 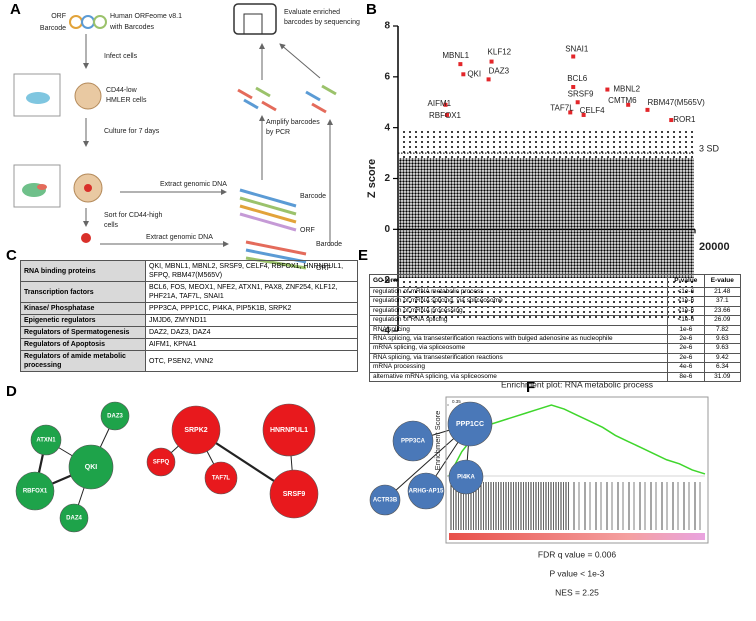 What do you see at coordinates (83, 344) in the screenshot?
I see `table-cell: Regulators of Apoptosis` at bounding box center [83, 344].